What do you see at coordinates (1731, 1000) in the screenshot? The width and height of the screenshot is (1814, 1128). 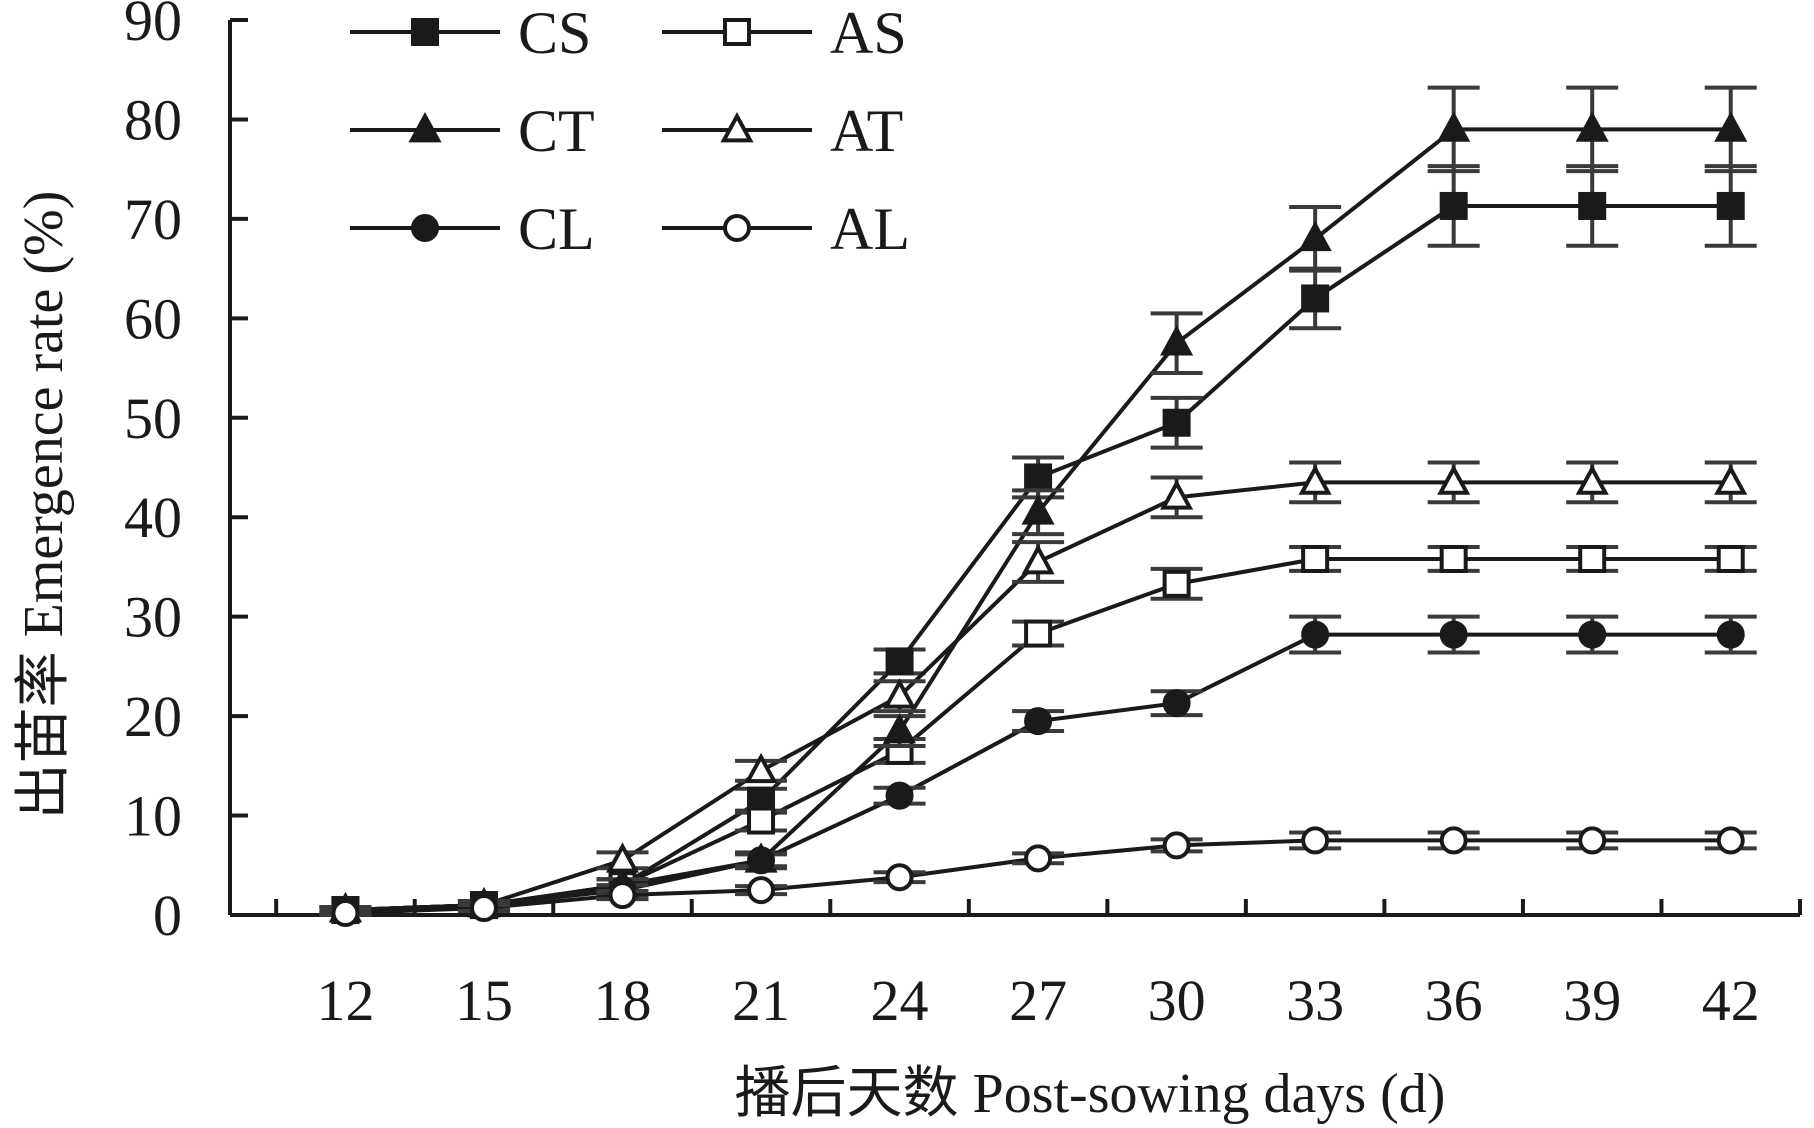 I see `x-tick-label: 42` at bounding box center [1731, 1000].